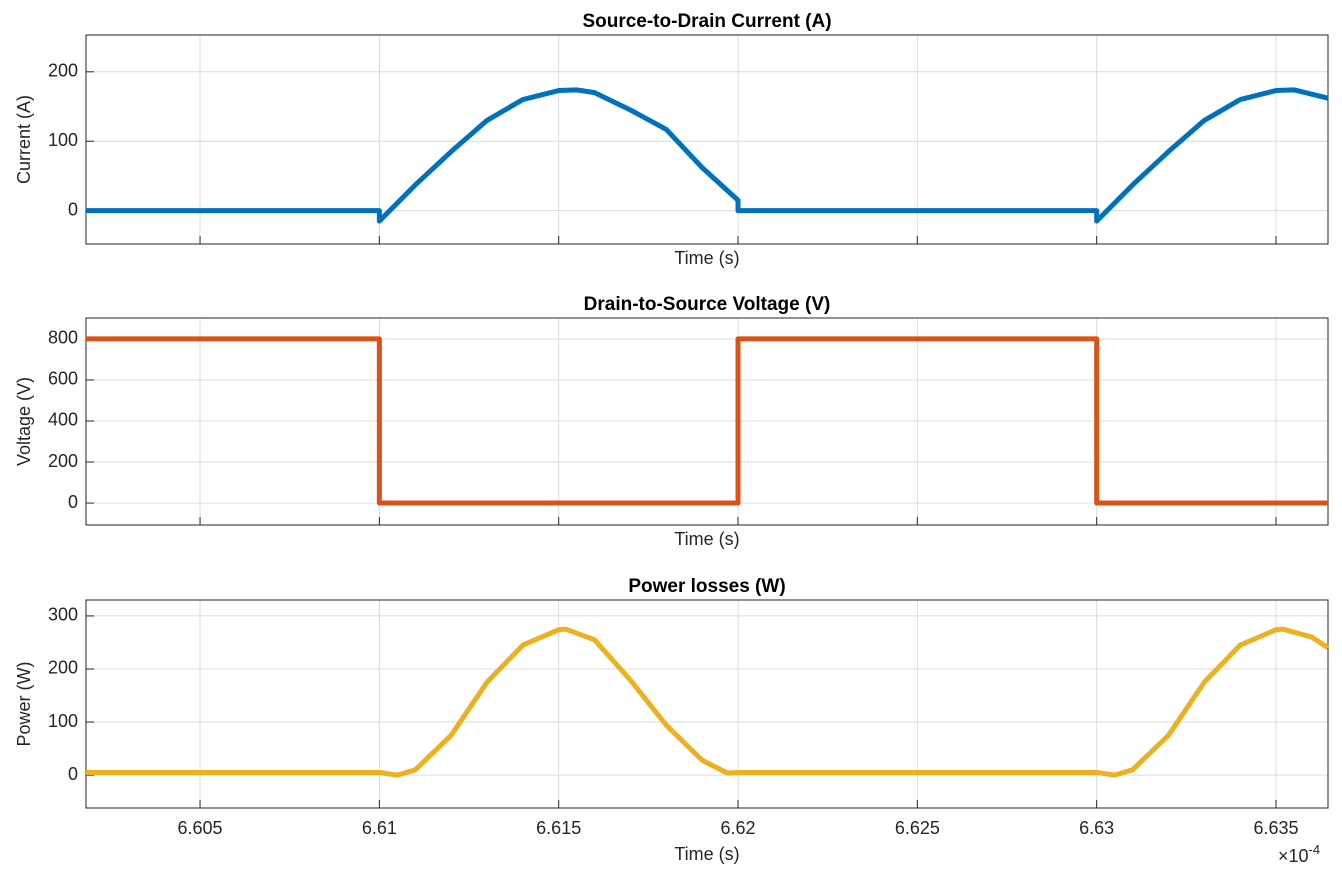 The image size is (1342, 879). What do you see at coordinates (706, 21) in the screenshot?
I see `chart-title: Source-to-Drain Current (A)` at bounding box center [706, 21].